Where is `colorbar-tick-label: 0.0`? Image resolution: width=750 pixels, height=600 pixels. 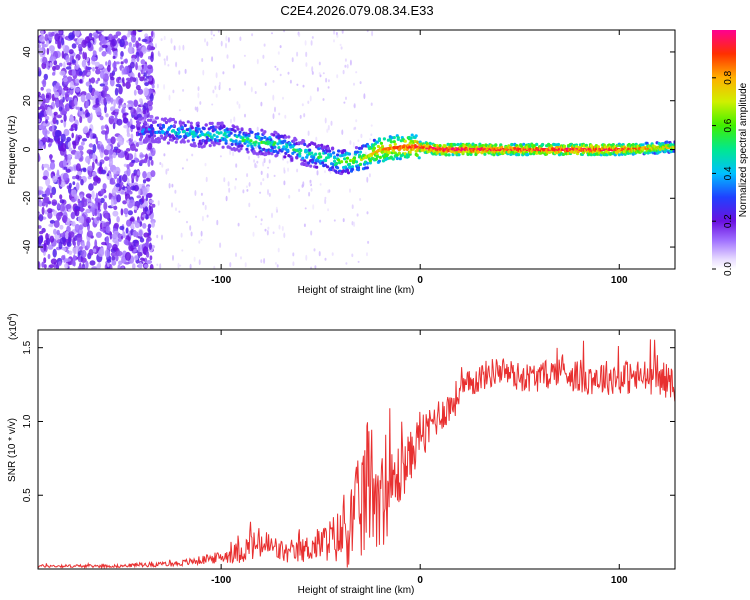 colorbar-tick-label: 0.0 is located at coordinates (728, 269).